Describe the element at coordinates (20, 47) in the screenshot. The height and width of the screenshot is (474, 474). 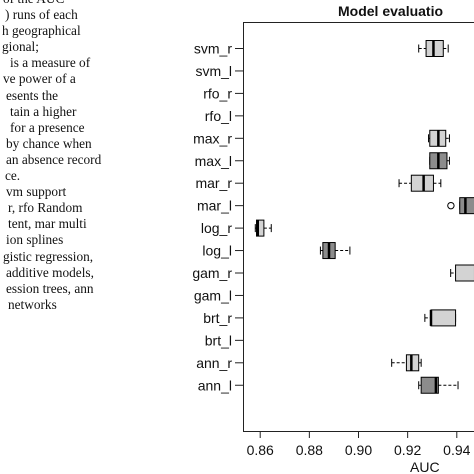
I see `caption-line: gional;` at that location.